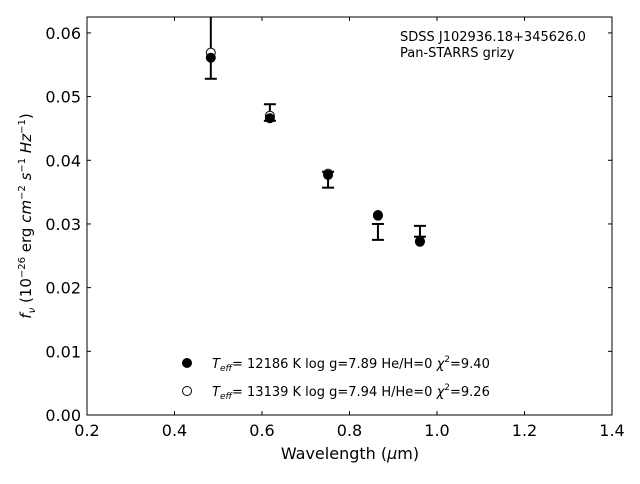  What do you see at coordinates (63, 97) in the screenshot?
I see `y-tick-label: 0.05` at bounding box center [63, 97].